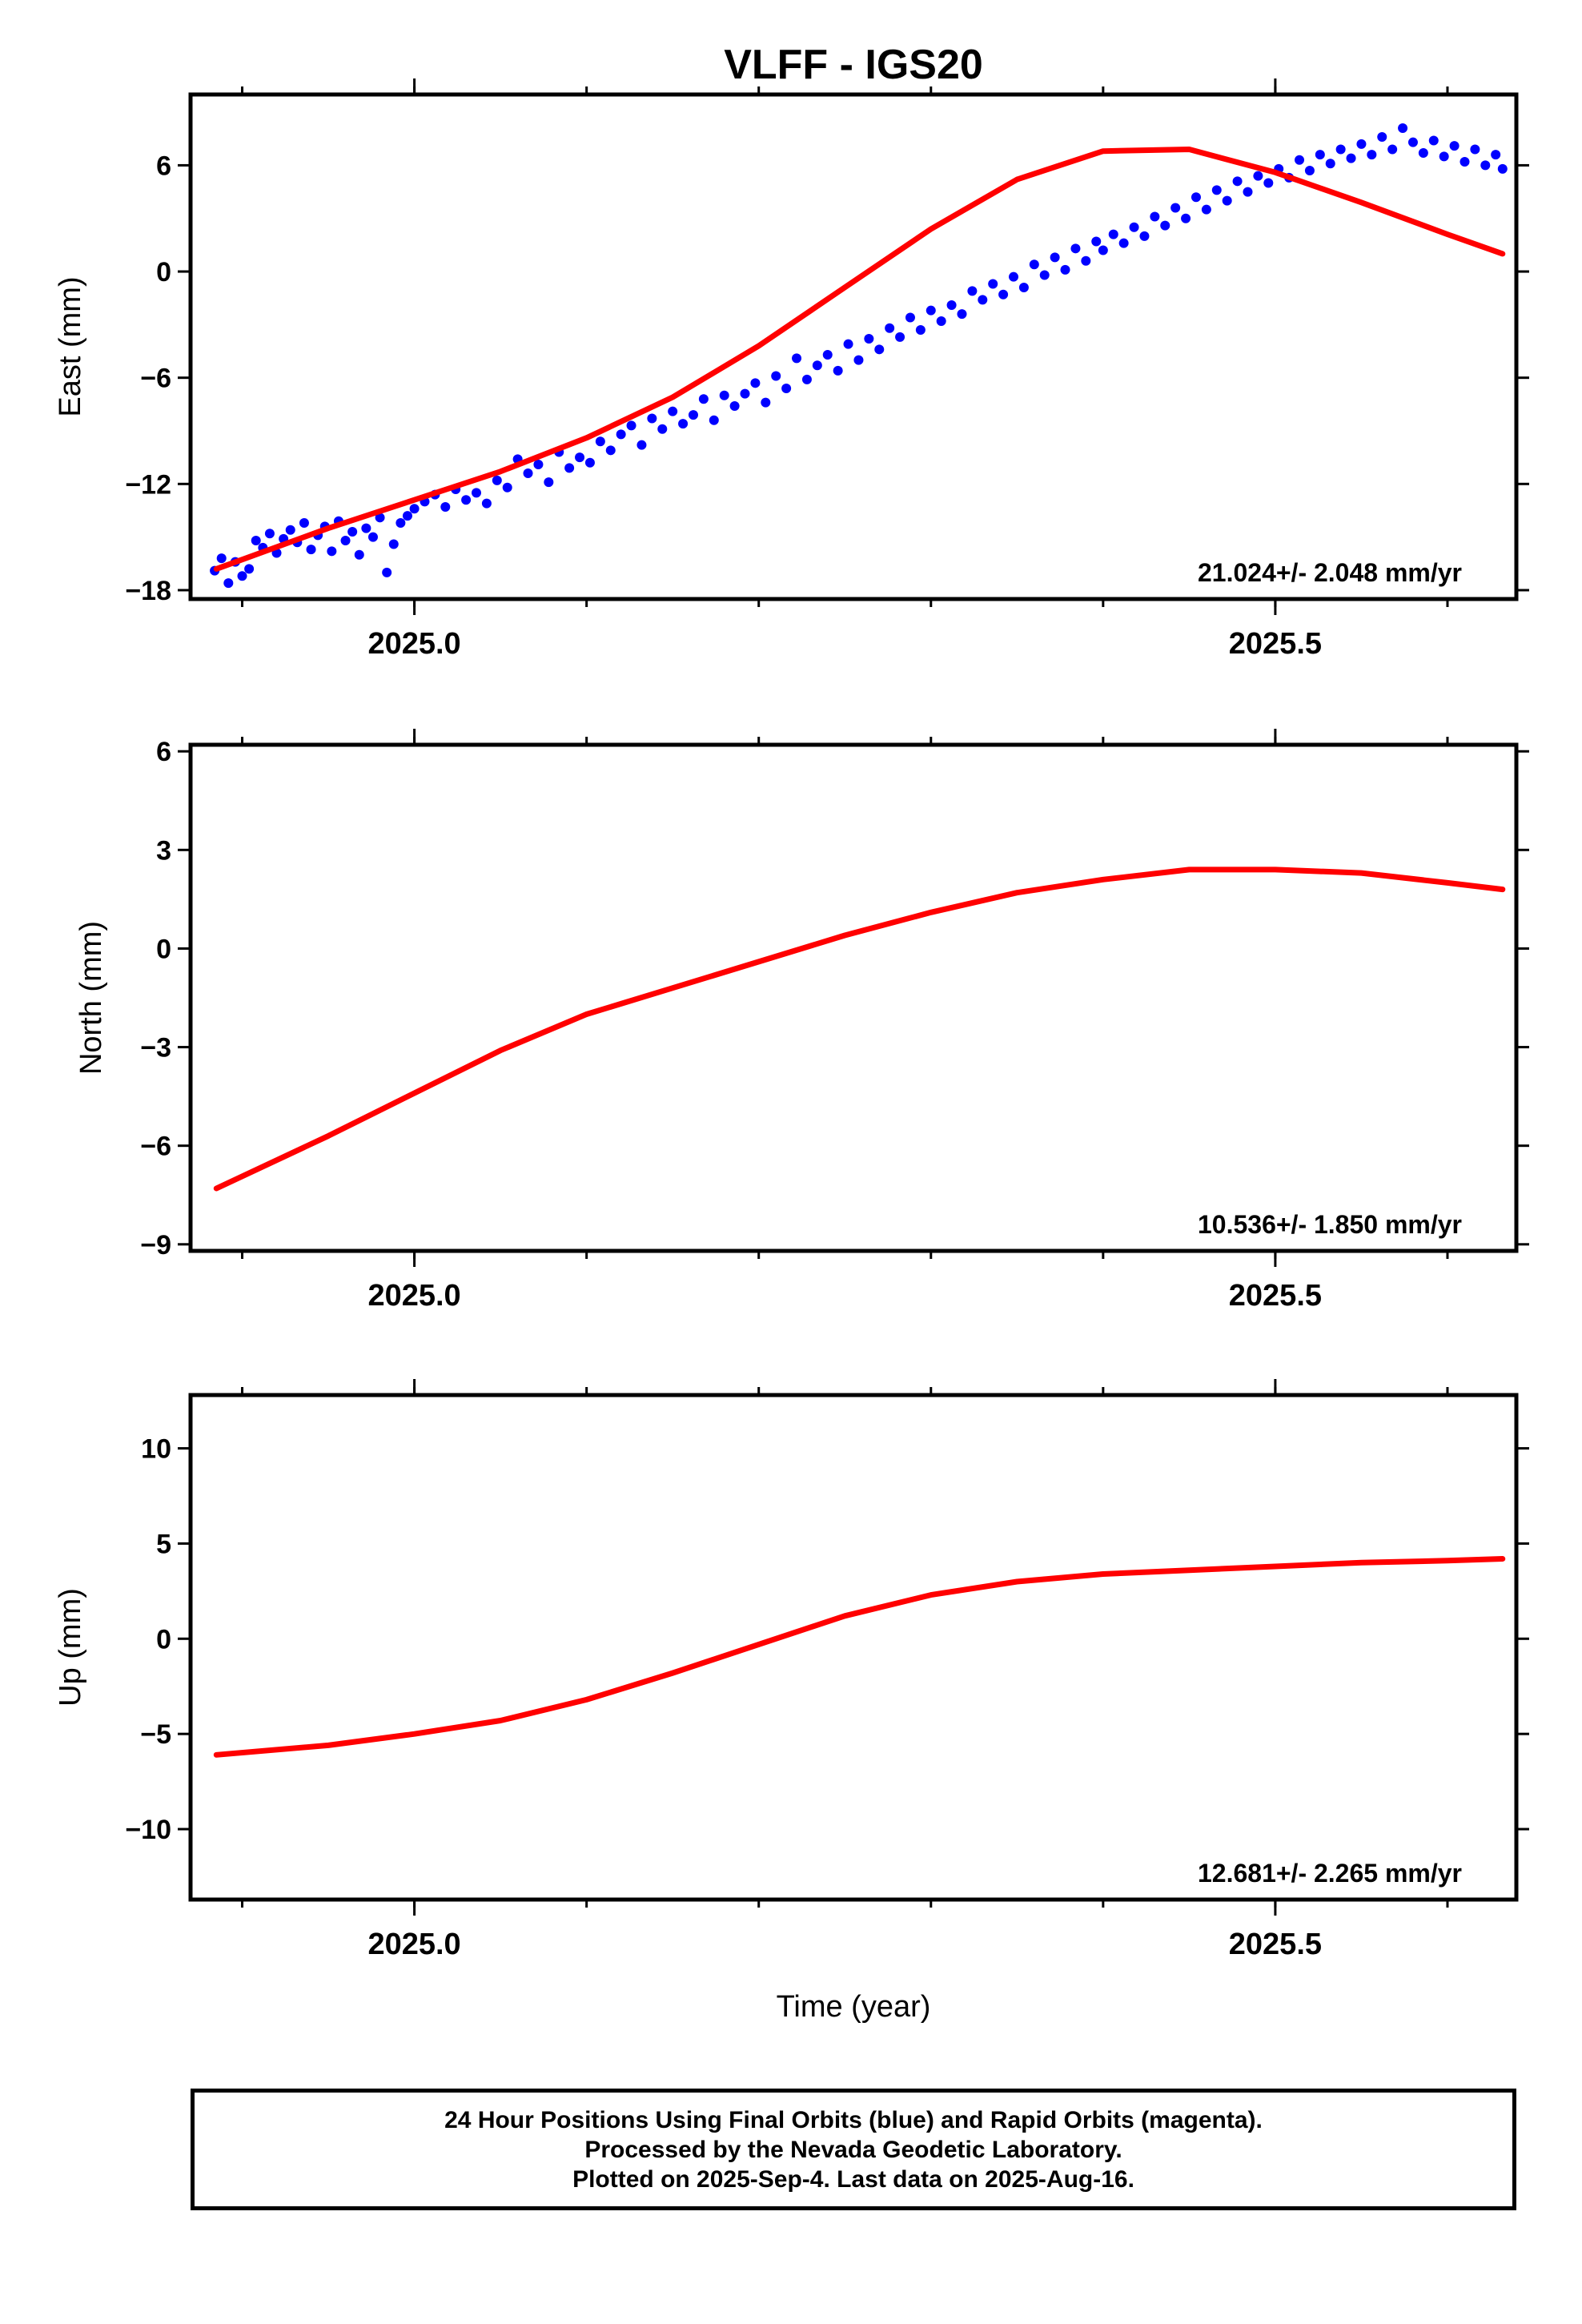  What do you see at coordinates (70, 1647) in the screenshot?
I see `up-y-axis-label: Up (mm)` at bounding box center [70, 1647].